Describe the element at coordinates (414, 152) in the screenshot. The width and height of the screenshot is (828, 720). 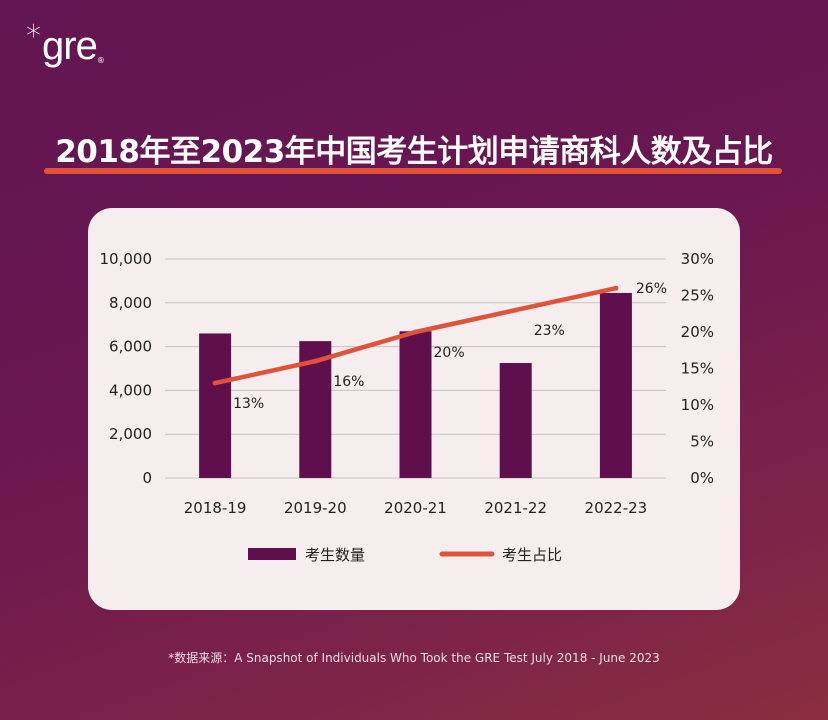
I see `page-title: 2018年至2023年中国考生计划申请商科人数及占比` at that location.